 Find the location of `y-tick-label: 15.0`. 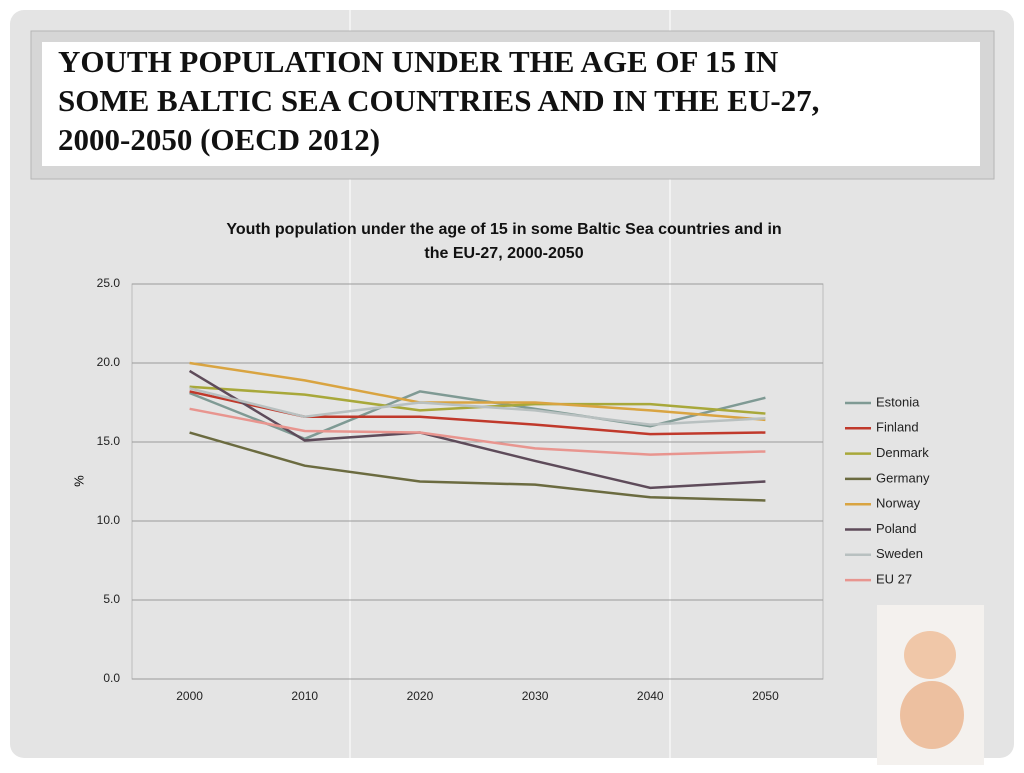

y-tick-label: 15.0 is located at coordinates (109, 441).